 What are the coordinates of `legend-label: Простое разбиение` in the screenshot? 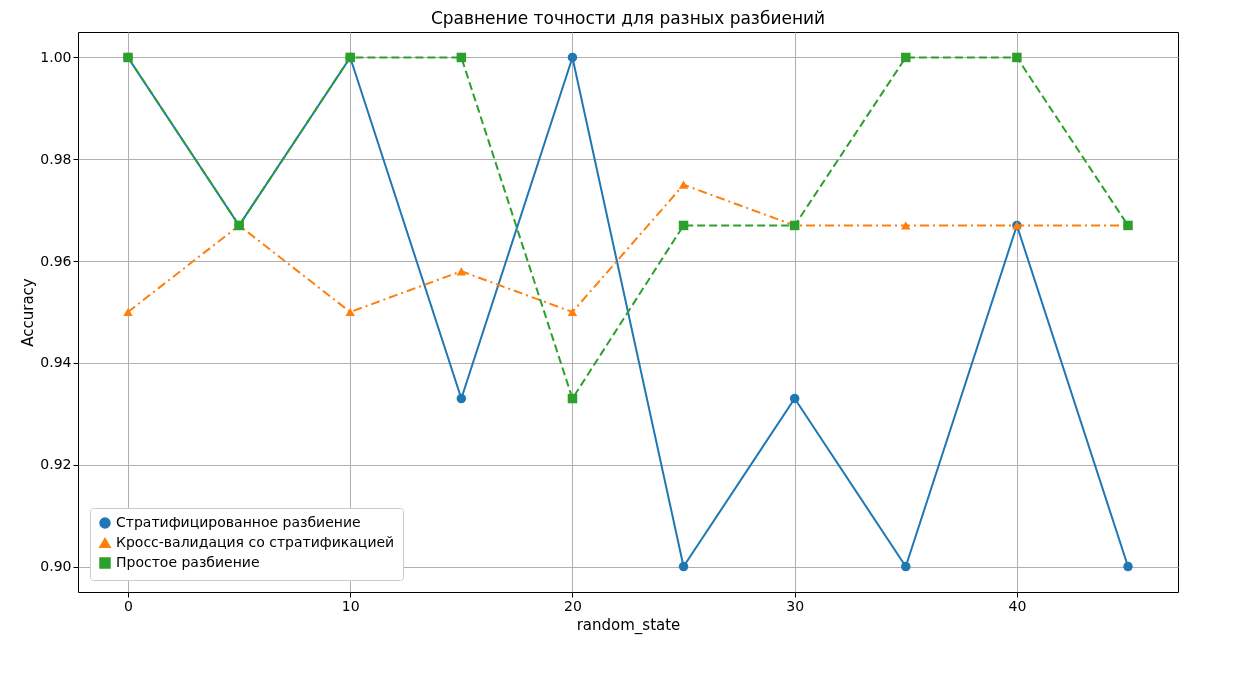 It's located at (188, 562).